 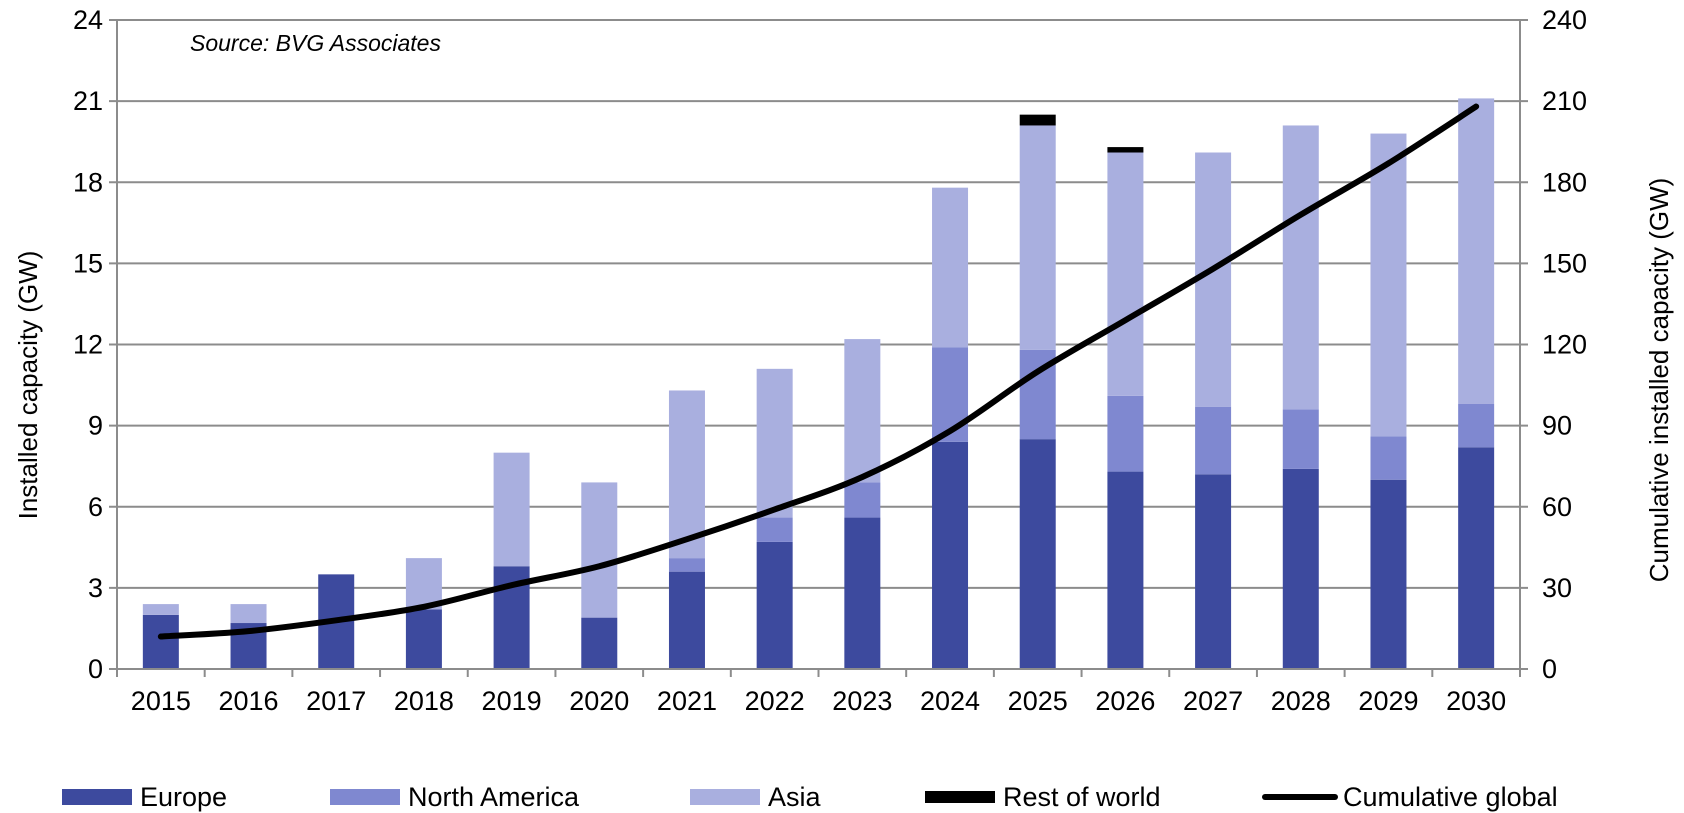 What do you see at coordinates (160, 641) in the screenshot?
I see `bar-europe-2015` at bounding box center [160, 641].